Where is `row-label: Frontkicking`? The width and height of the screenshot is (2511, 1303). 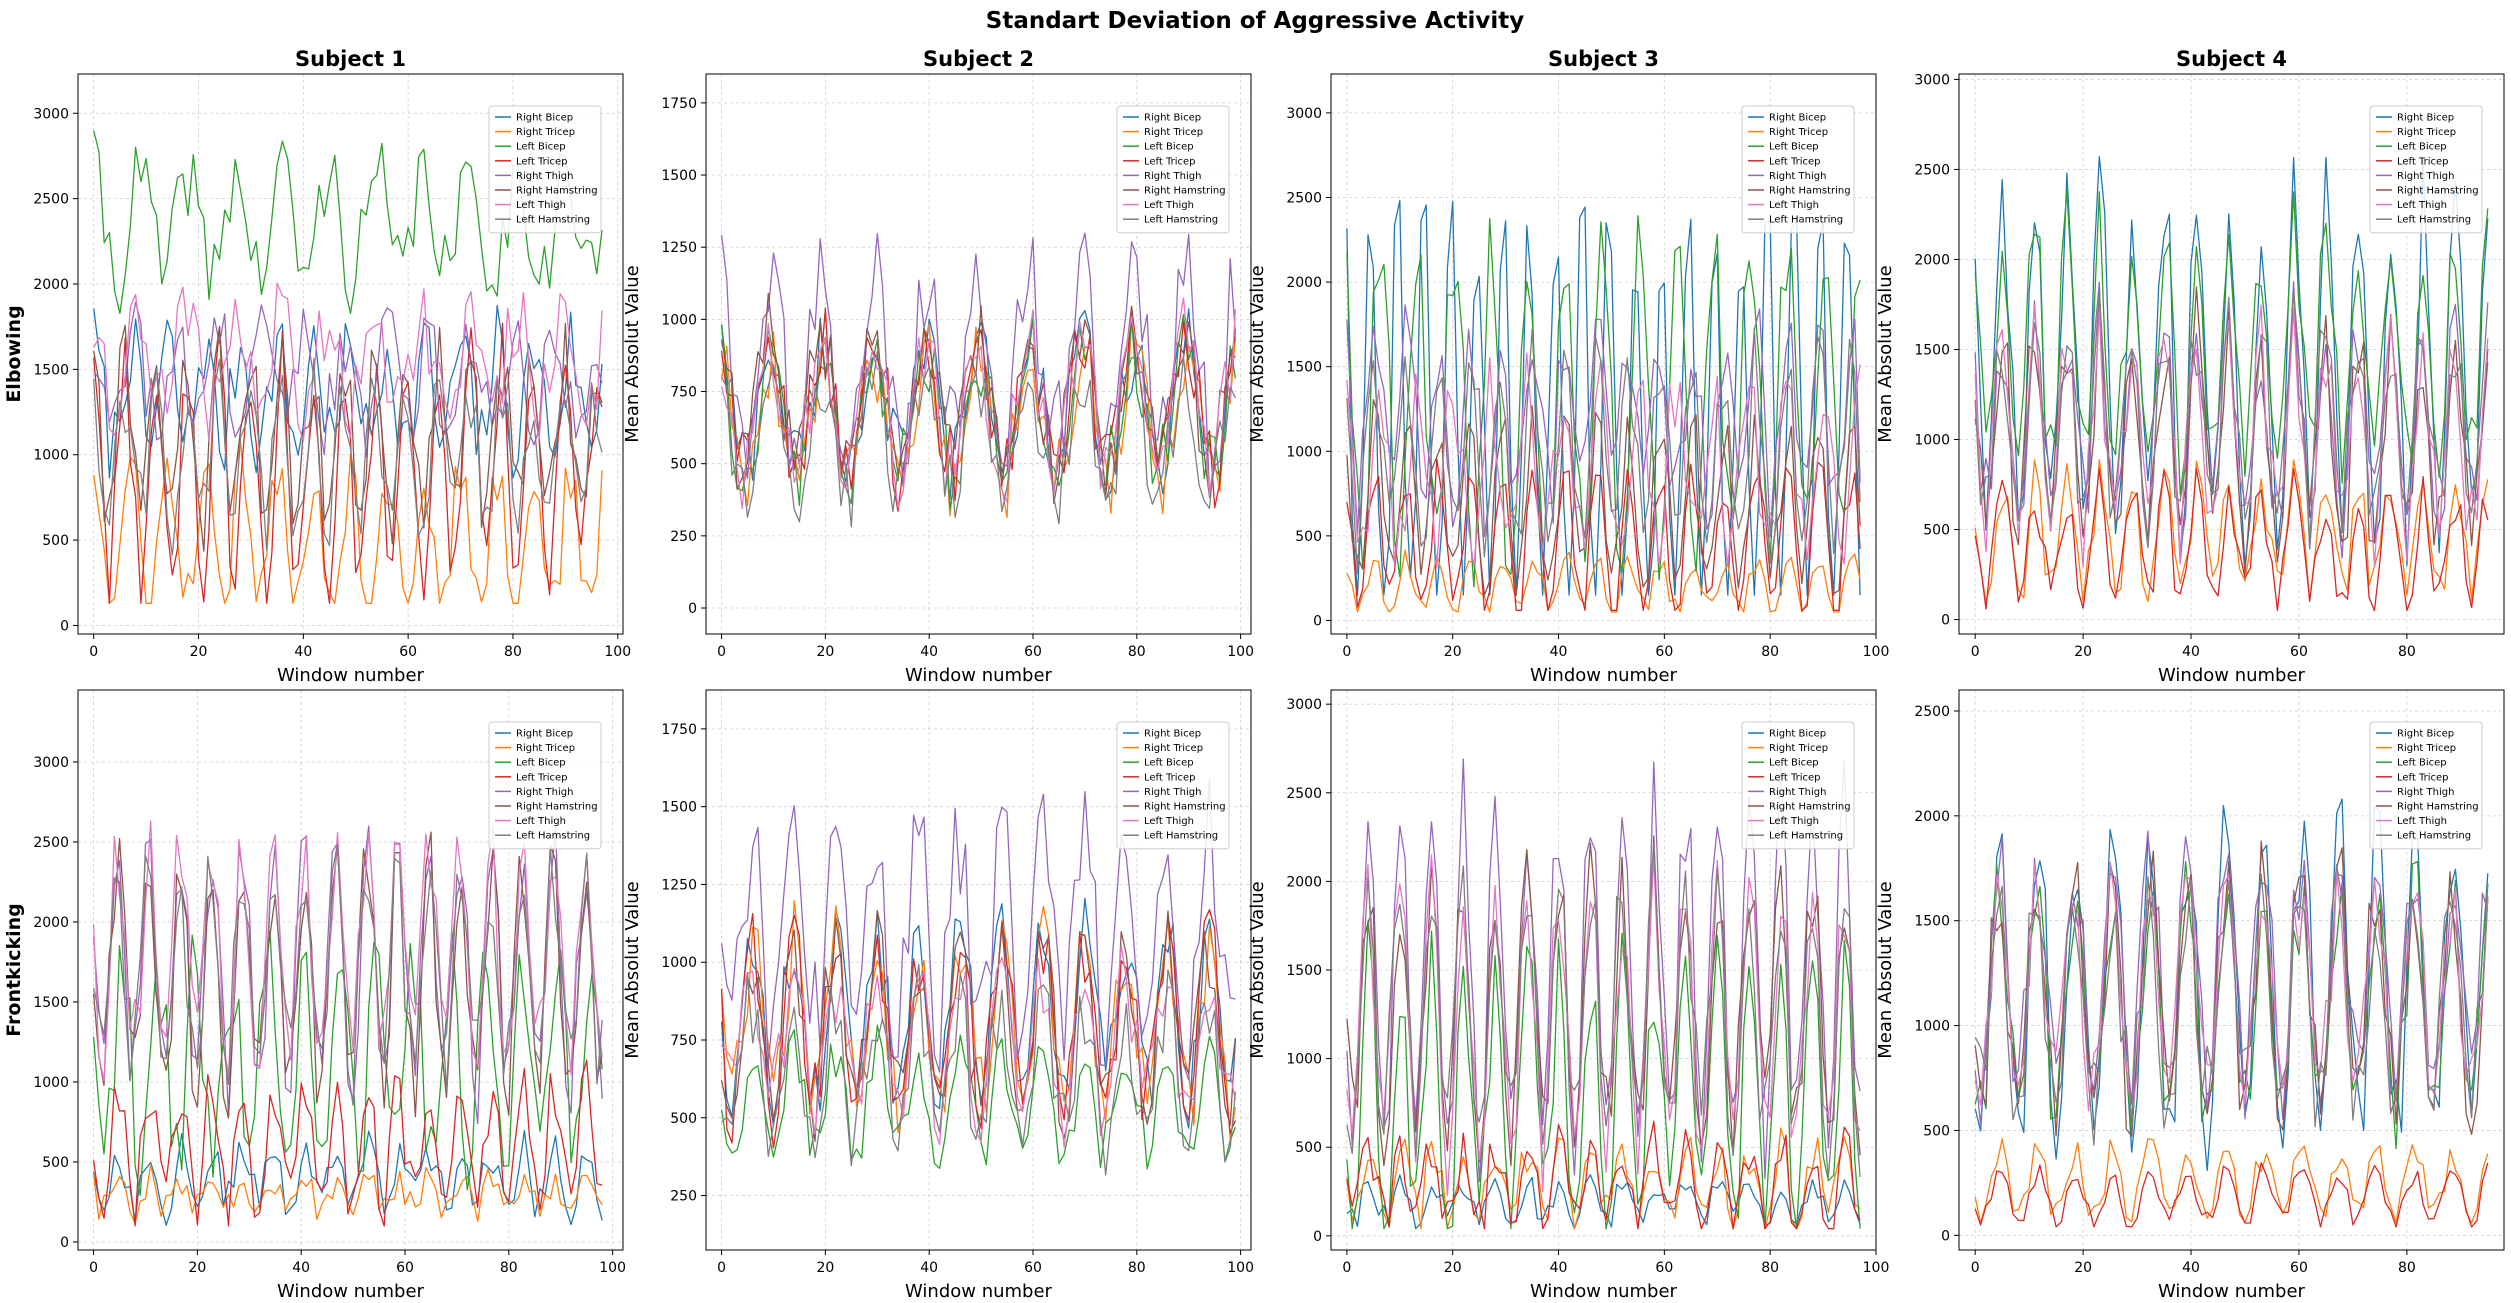
row-label: Frontkicking is located at coordinates (14, 969).